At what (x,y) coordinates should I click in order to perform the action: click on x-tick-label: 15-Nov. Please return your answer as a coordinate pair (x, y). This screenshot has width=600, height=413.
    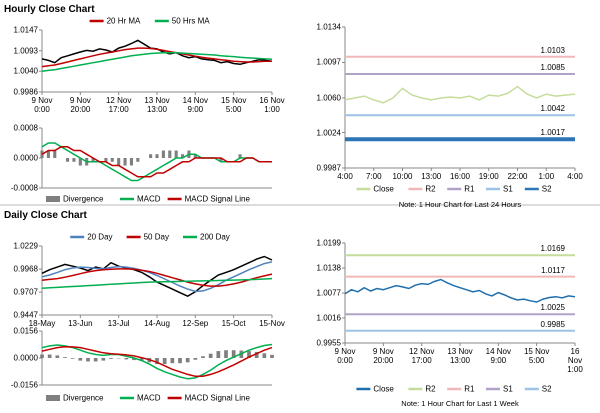
    Looking at the image, I should click on (272, 323).